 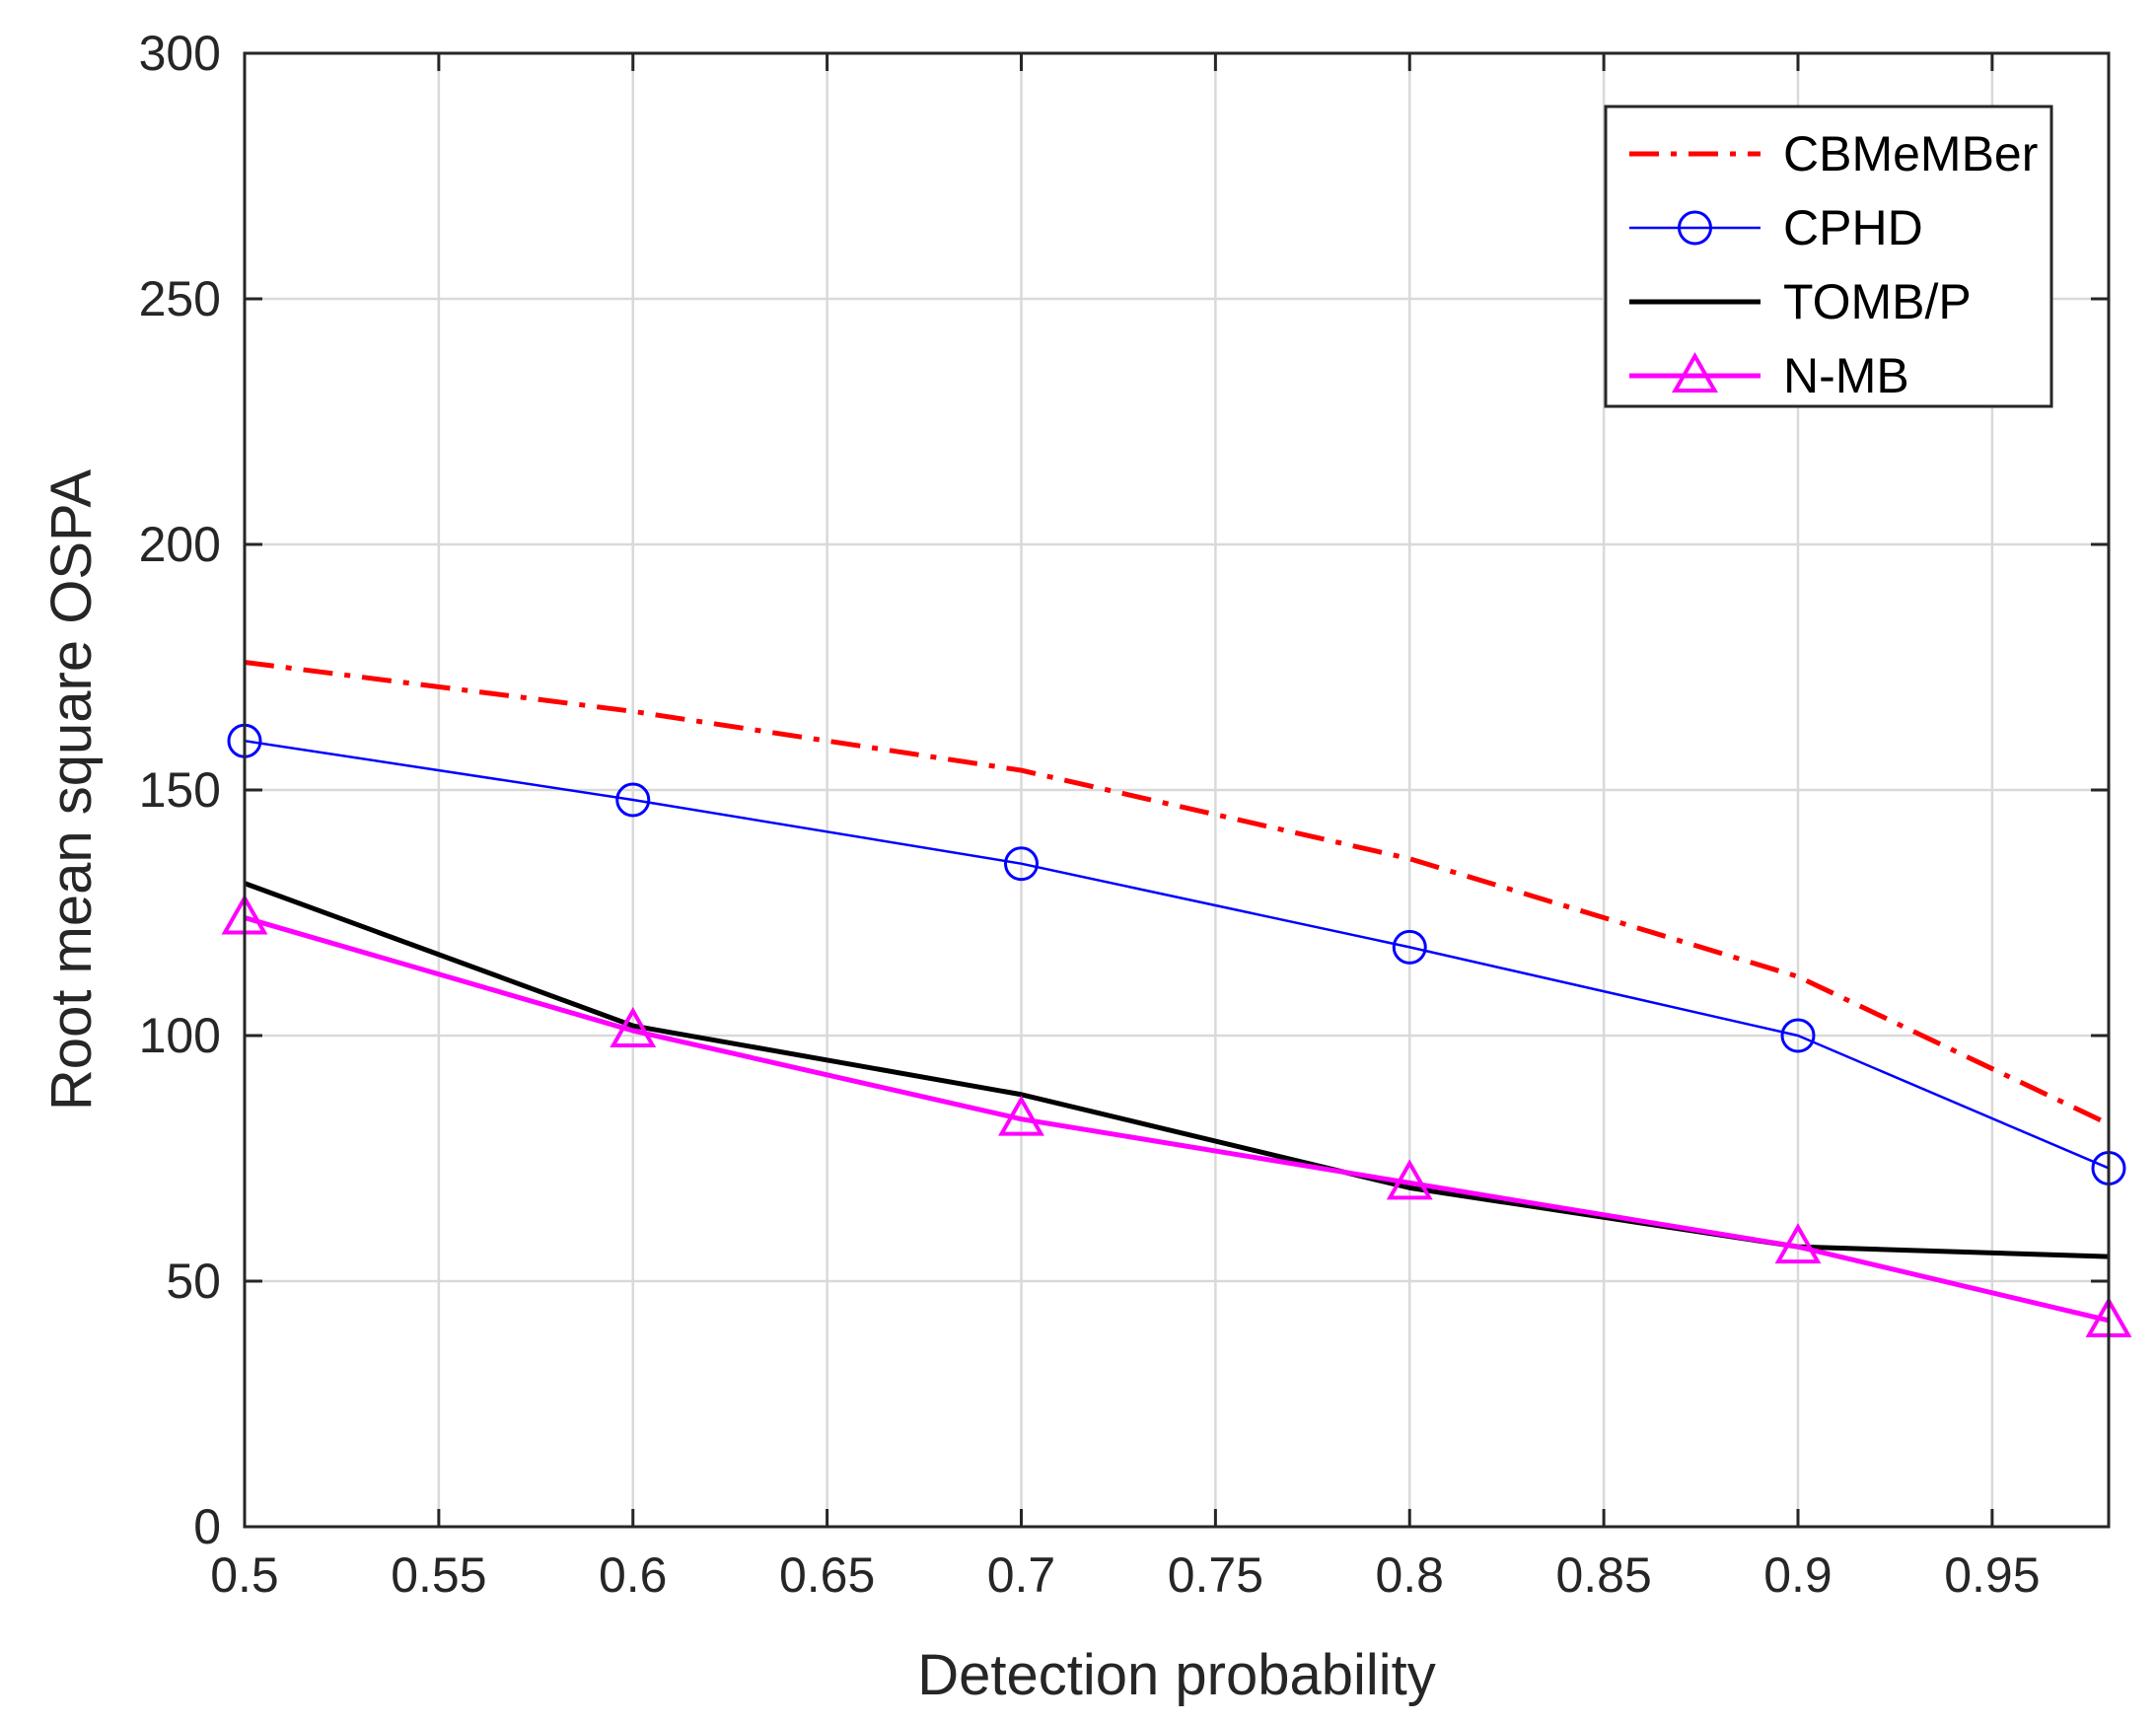 I want to click on y-tick-labels: 0 50 100 150 200 250 300, so click(x=180, y=790).